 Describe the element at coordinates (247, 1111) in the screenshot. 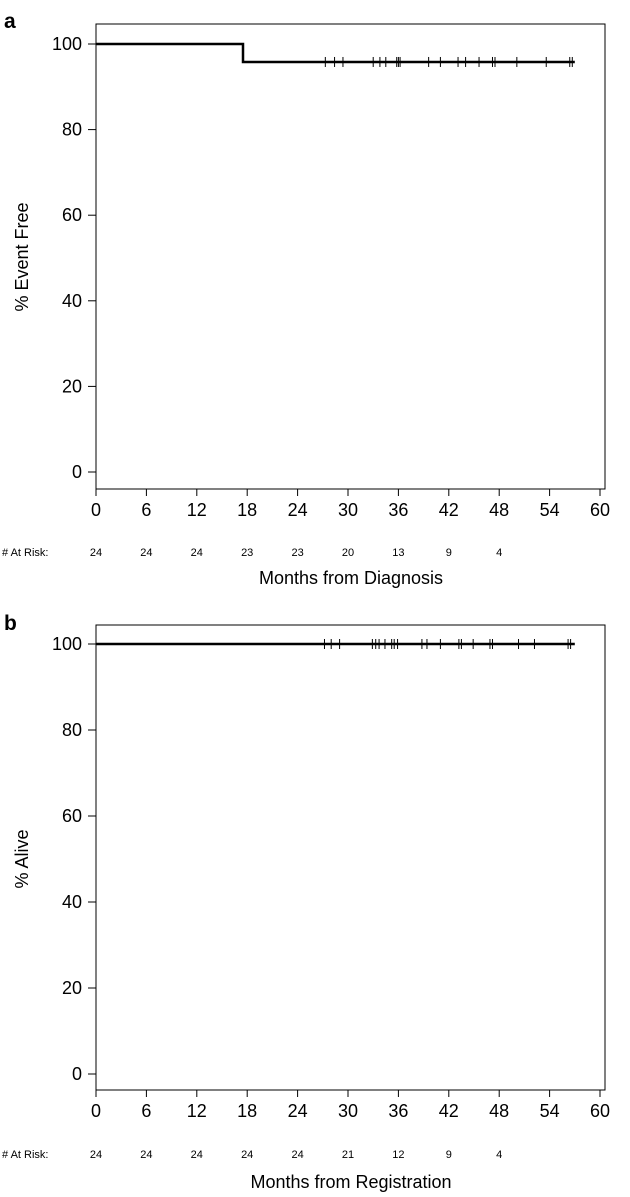

I see `panel-b-x-tick-label: 18` at that location.